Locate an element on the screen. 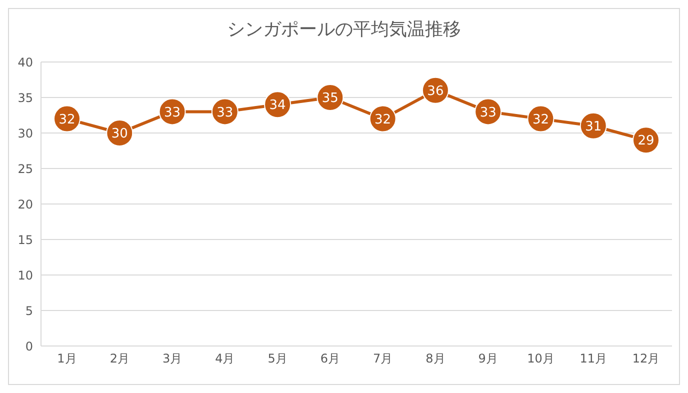  data-label: 29 is located at coordinates (646, 141).